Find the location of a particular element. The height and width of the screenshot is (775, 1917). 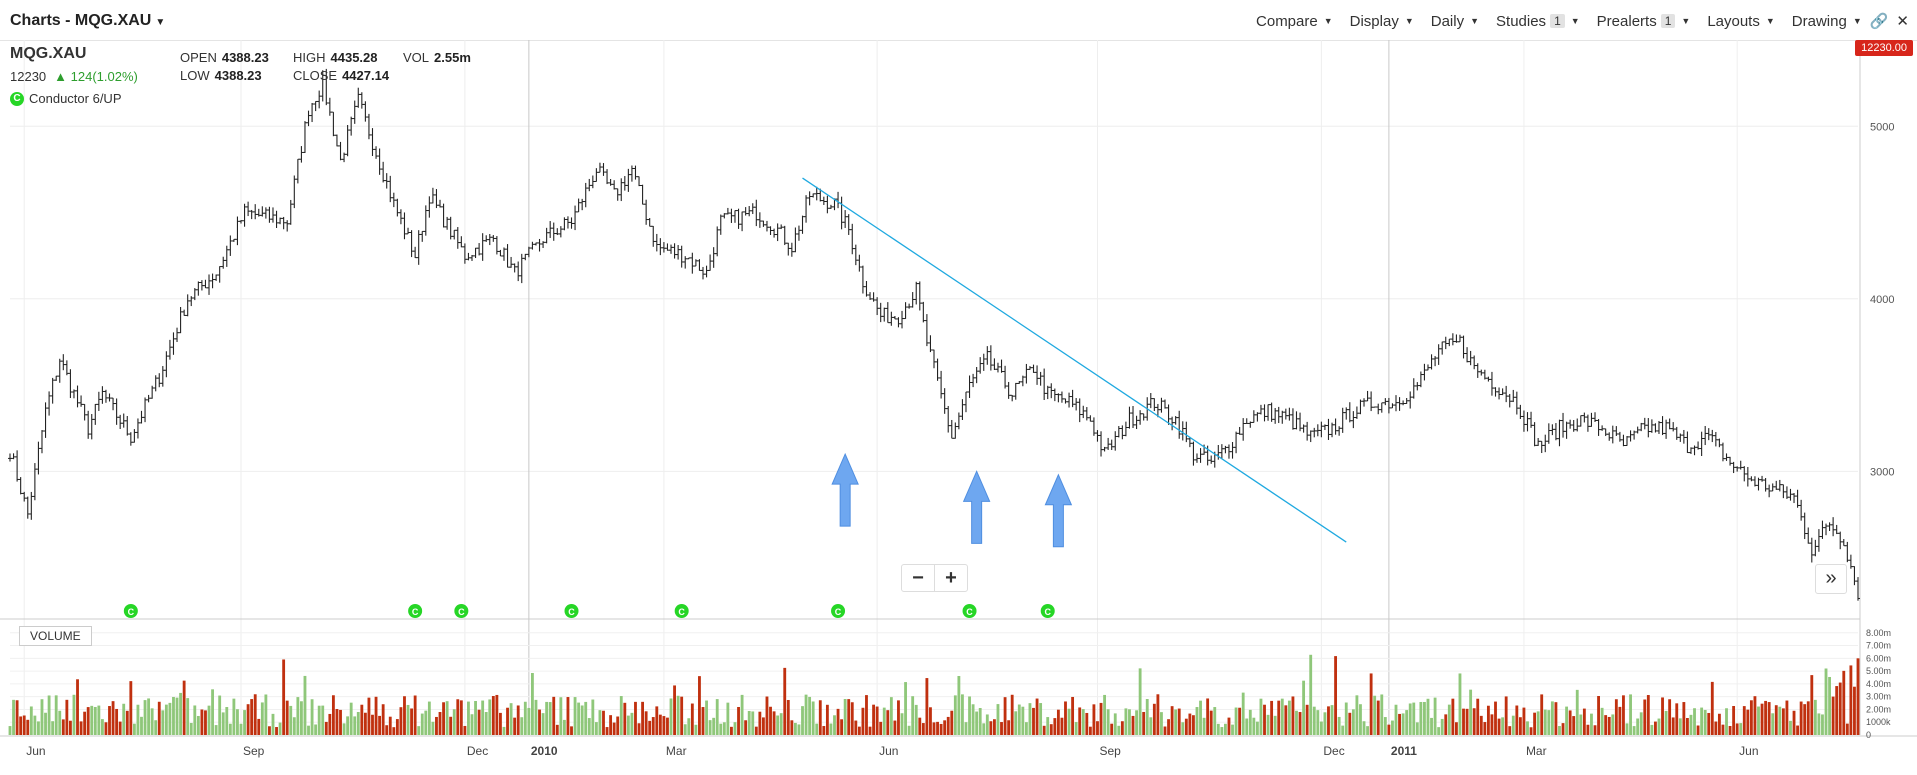

menu-drawing: Drawing ▼ is located at coordinates (1827, 21).